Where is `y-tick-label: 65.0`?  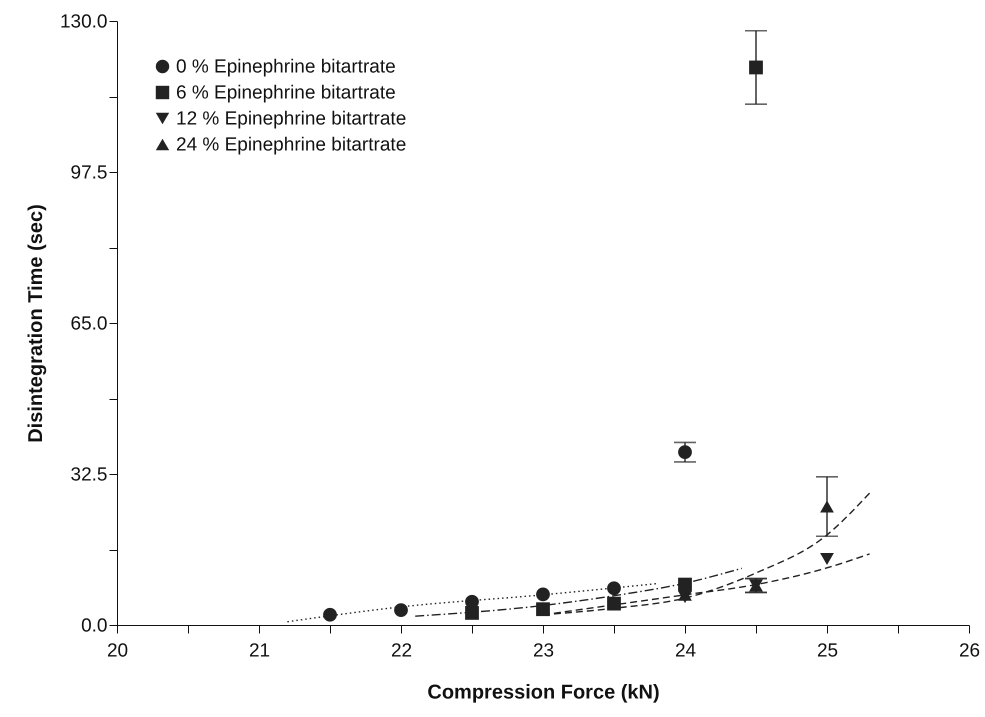
y-tick-label: 65.0 is located at coordinates (89, 324).